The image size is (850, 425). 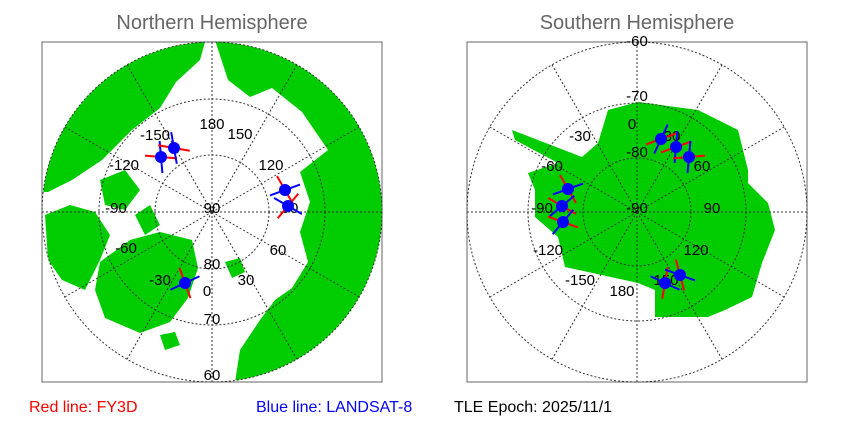 What do you see at coordinates (246, 280) in the screenshot?
I see `graticule-label: 30` at bounding box center [246, 280].